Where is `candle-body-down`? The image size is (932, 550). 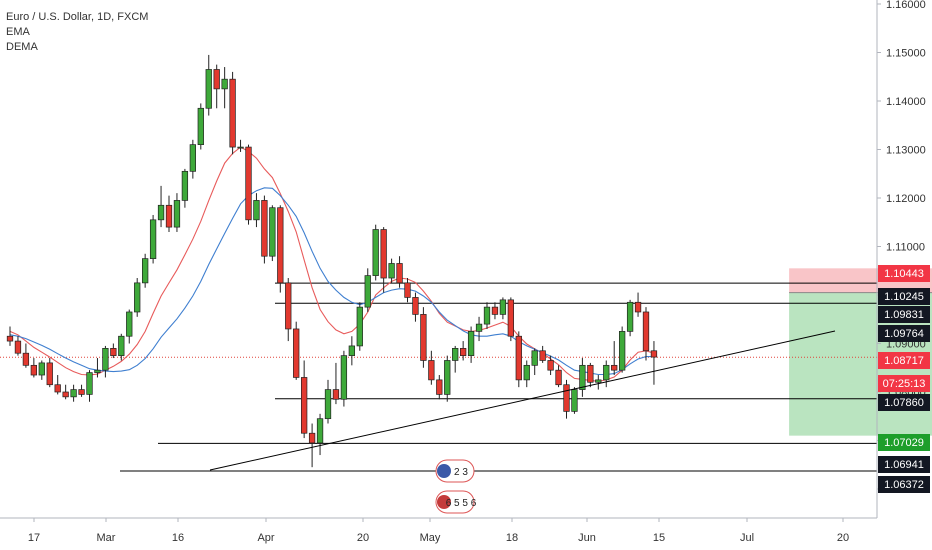
candle-body-down is located at coordinates (296, 353).